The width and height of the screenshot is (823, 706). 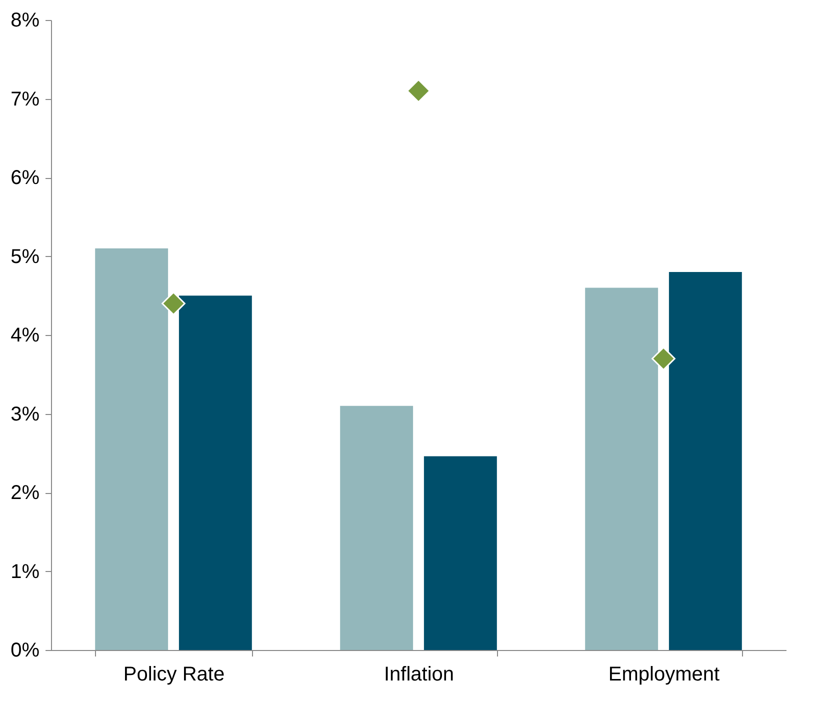 What do you see at coordinates (25, 493) in the screenshot?
I see `y-tick-label: 2%` at bounding box center [25, 493].